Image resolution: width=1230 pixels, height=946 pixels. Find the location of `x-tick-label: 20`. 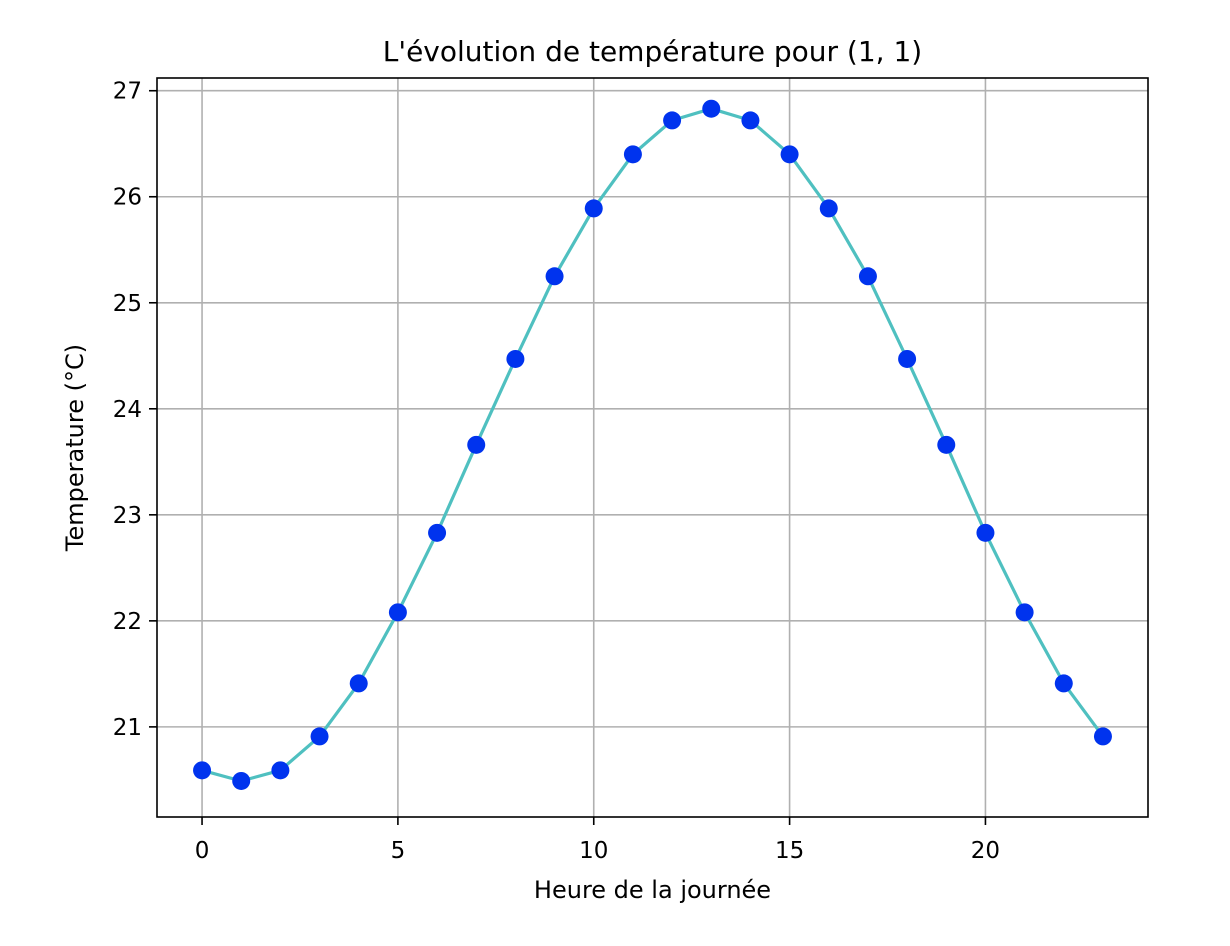

x-tick-label: 20 is located at coordinates (985, 851).